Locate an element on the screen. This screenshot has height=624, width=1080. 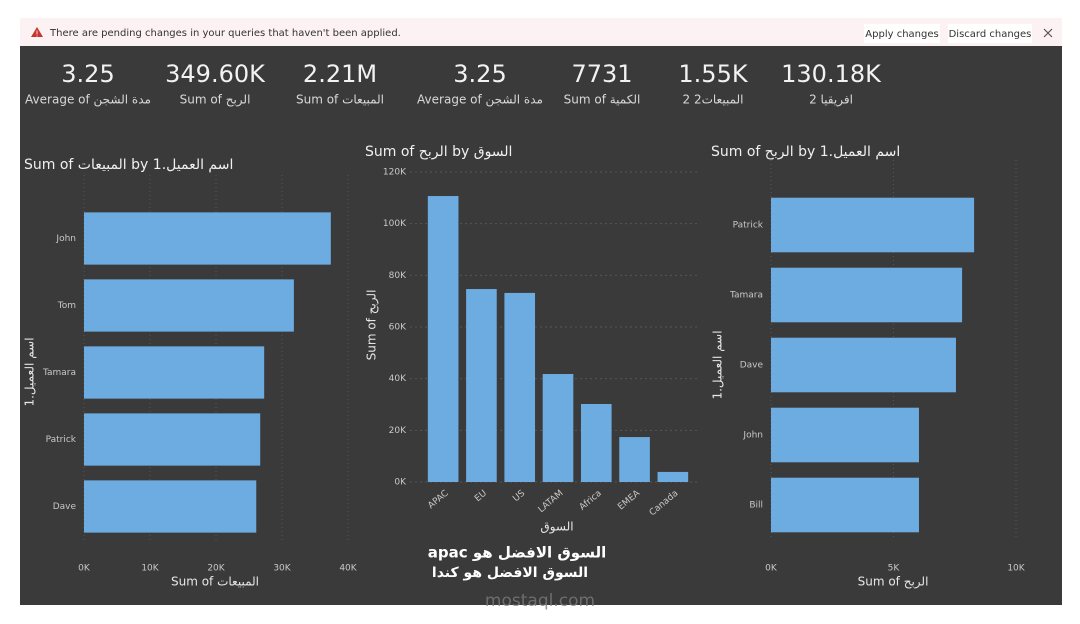
y-tick-label: 100K is located at coordinates (395, 224).